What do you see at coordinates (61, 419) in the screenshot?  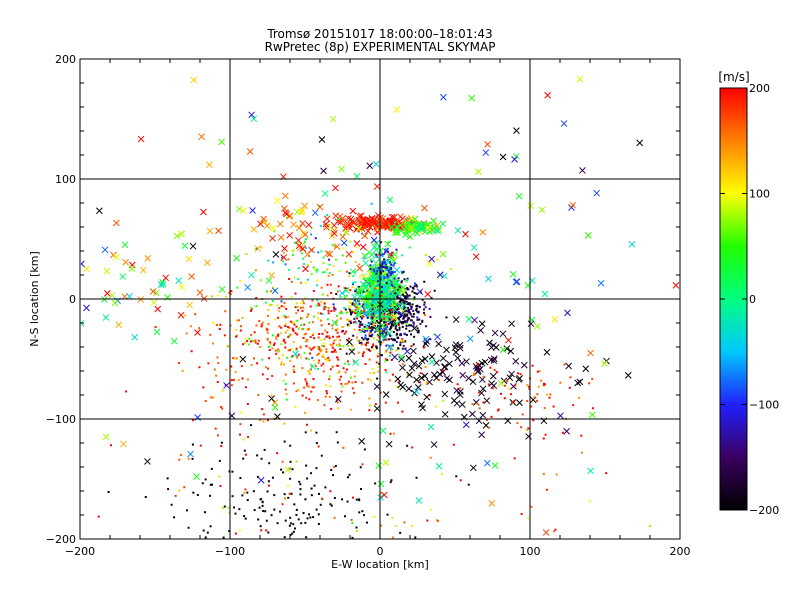 I see `y-tick-label: −100` at bounding box center [61, 419].